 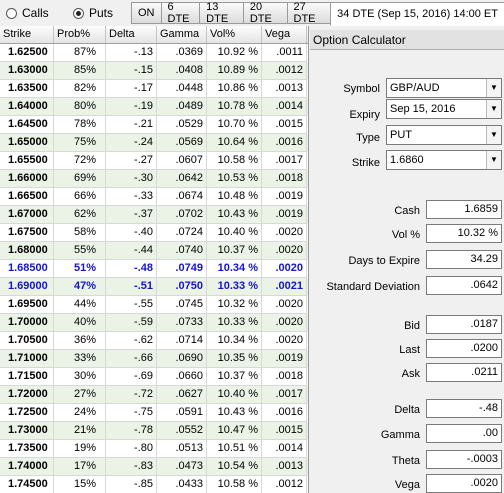 What do you see at coordinates (154, 89) in the screenshot?
I see `table-row: 1.63500 82% -.17.0448 10.86 % .0013` at bounding box center [154, 89].